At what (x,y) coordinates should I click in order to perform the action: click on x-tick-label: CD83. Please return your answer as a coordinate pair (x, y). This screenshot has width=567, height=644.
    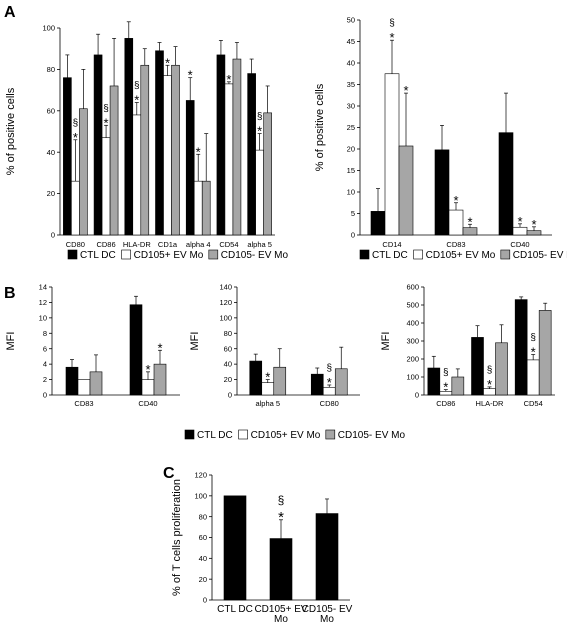
    Looking at the image, I should click on (83, 403).